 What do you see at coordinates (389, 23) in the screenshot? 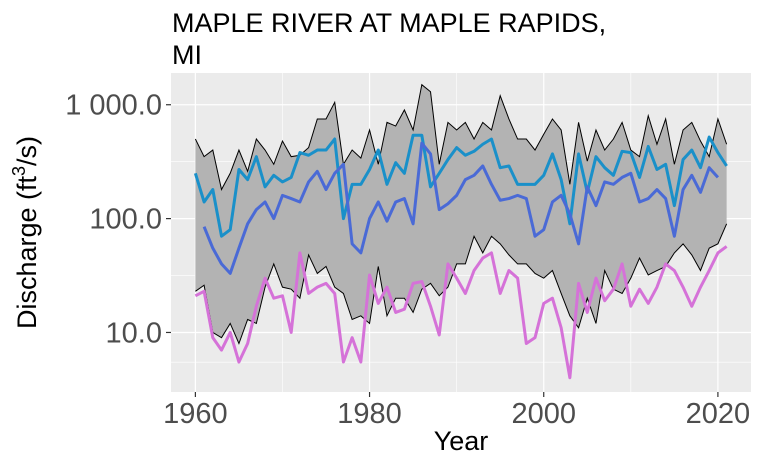
I see `title-line: MAPLE RIVER AT MAPLE RAPIDS,` at bounding box center [389, 23].